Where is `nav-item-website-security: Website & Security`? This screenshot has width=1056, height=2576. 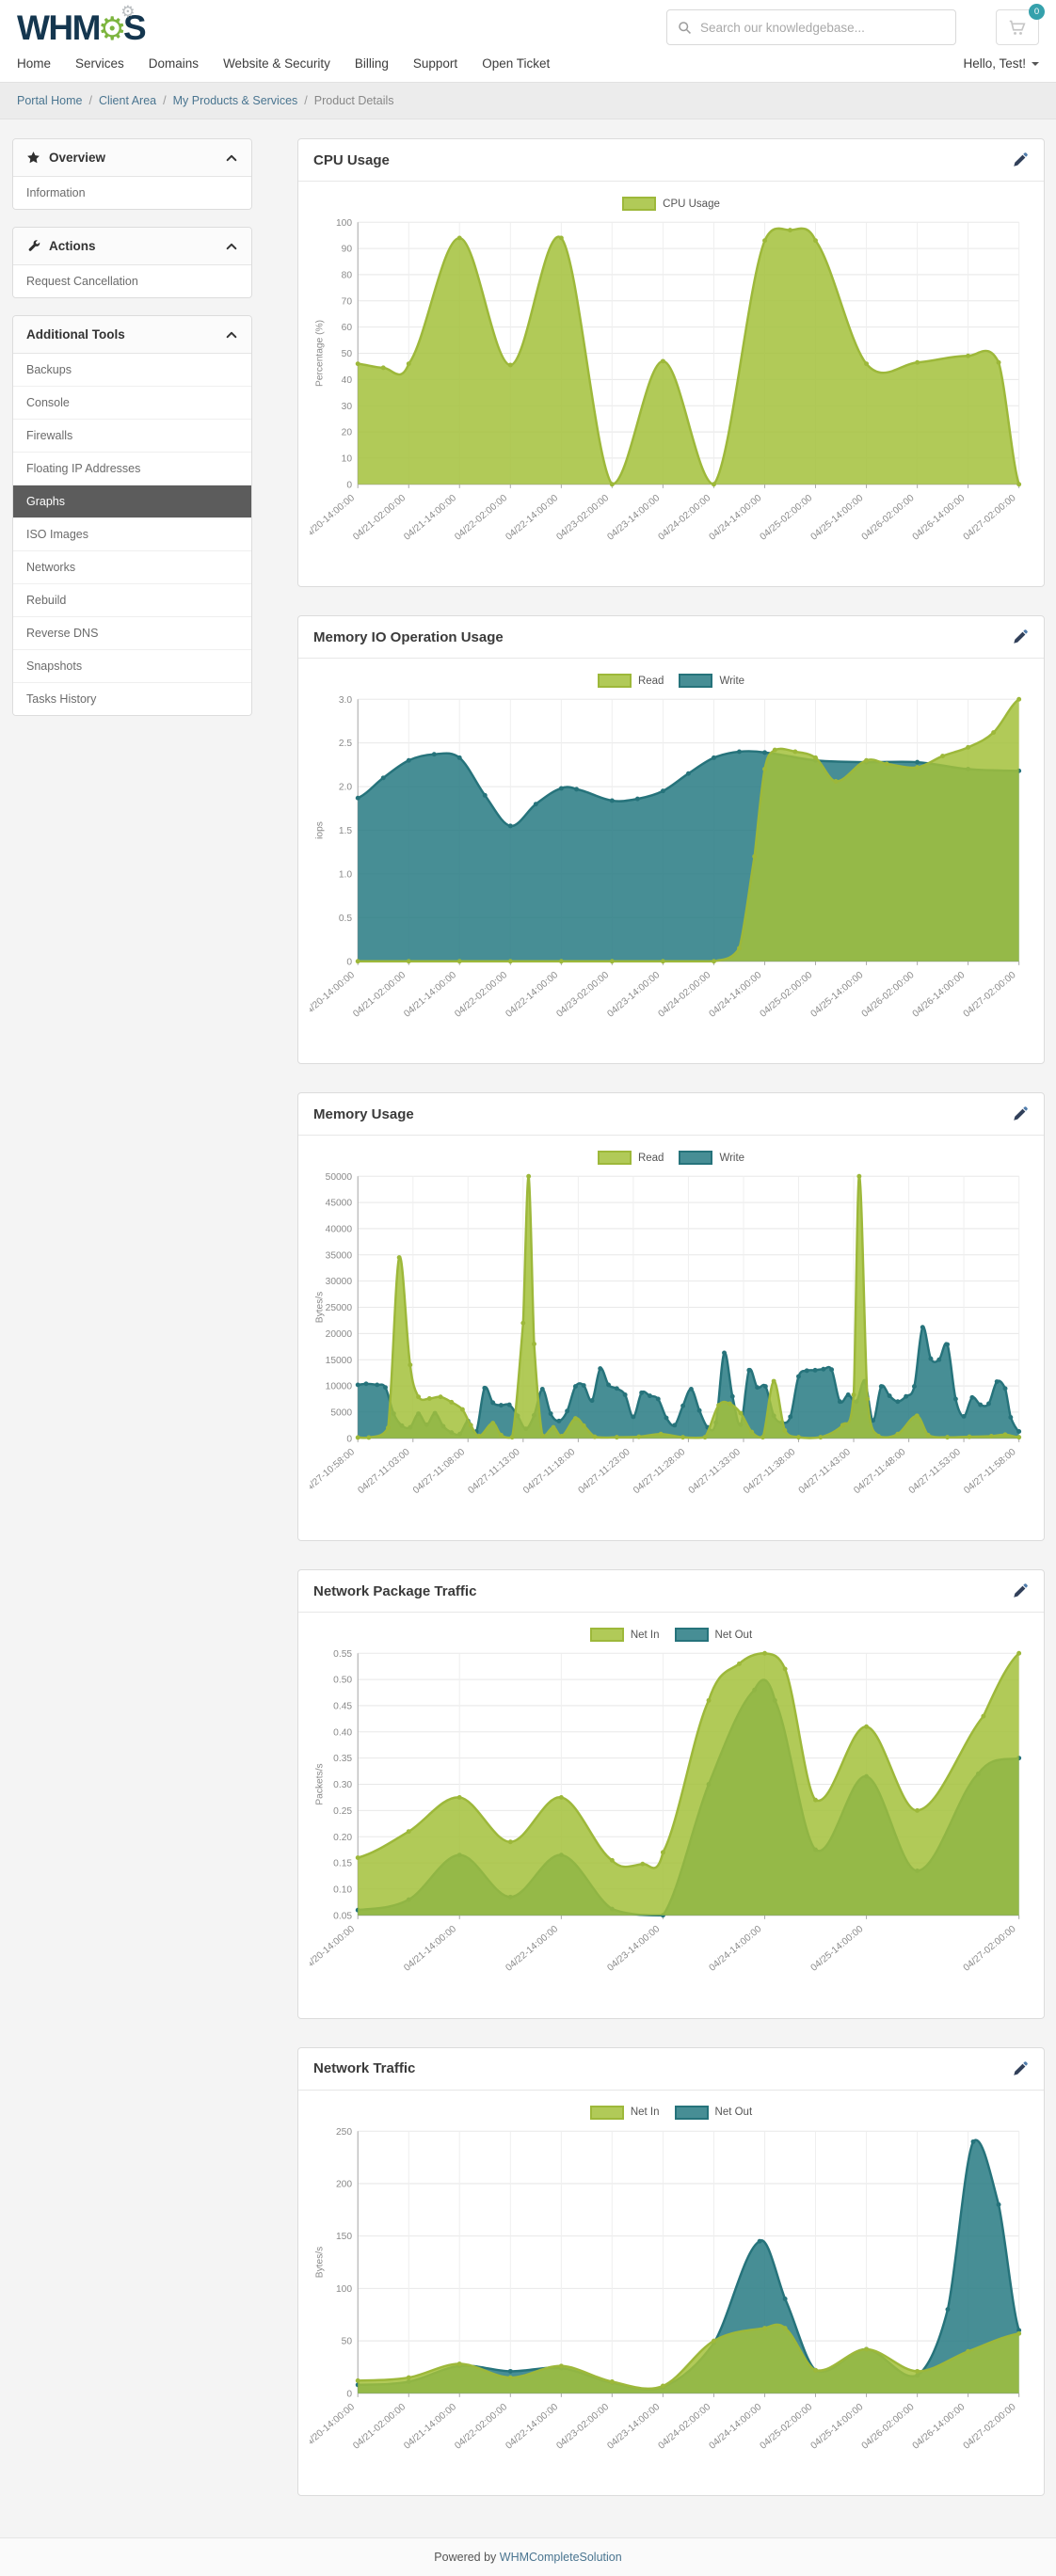
nav-item-website-security: Website & Security is located at coordinates (276, 63).